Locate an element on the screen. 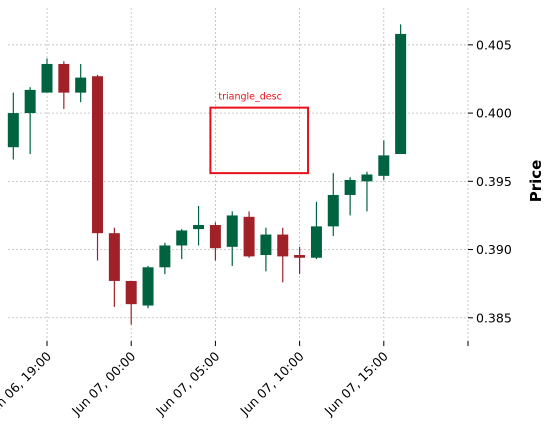 The width and height of the screenshot is (554, 440). y-axis-title: Price is located at coordinates (536, 181).